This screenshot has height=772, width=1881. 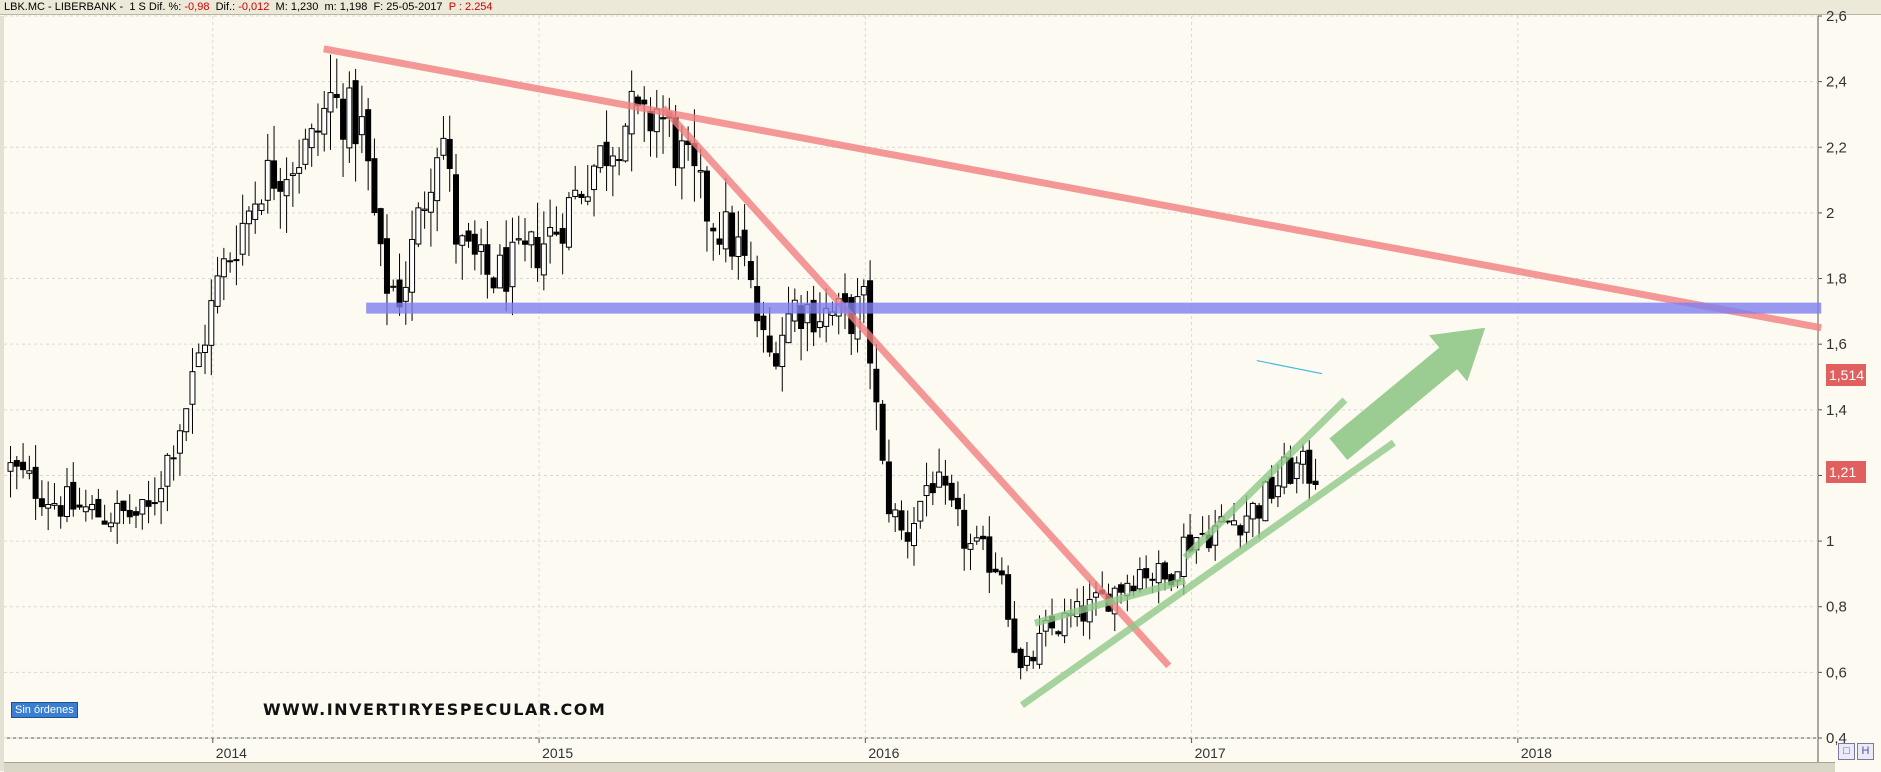 What do you see at coordinates (919, 767) in the screenshot?
I see `horizontal-scrollbar` at bounding box center [919, 767].